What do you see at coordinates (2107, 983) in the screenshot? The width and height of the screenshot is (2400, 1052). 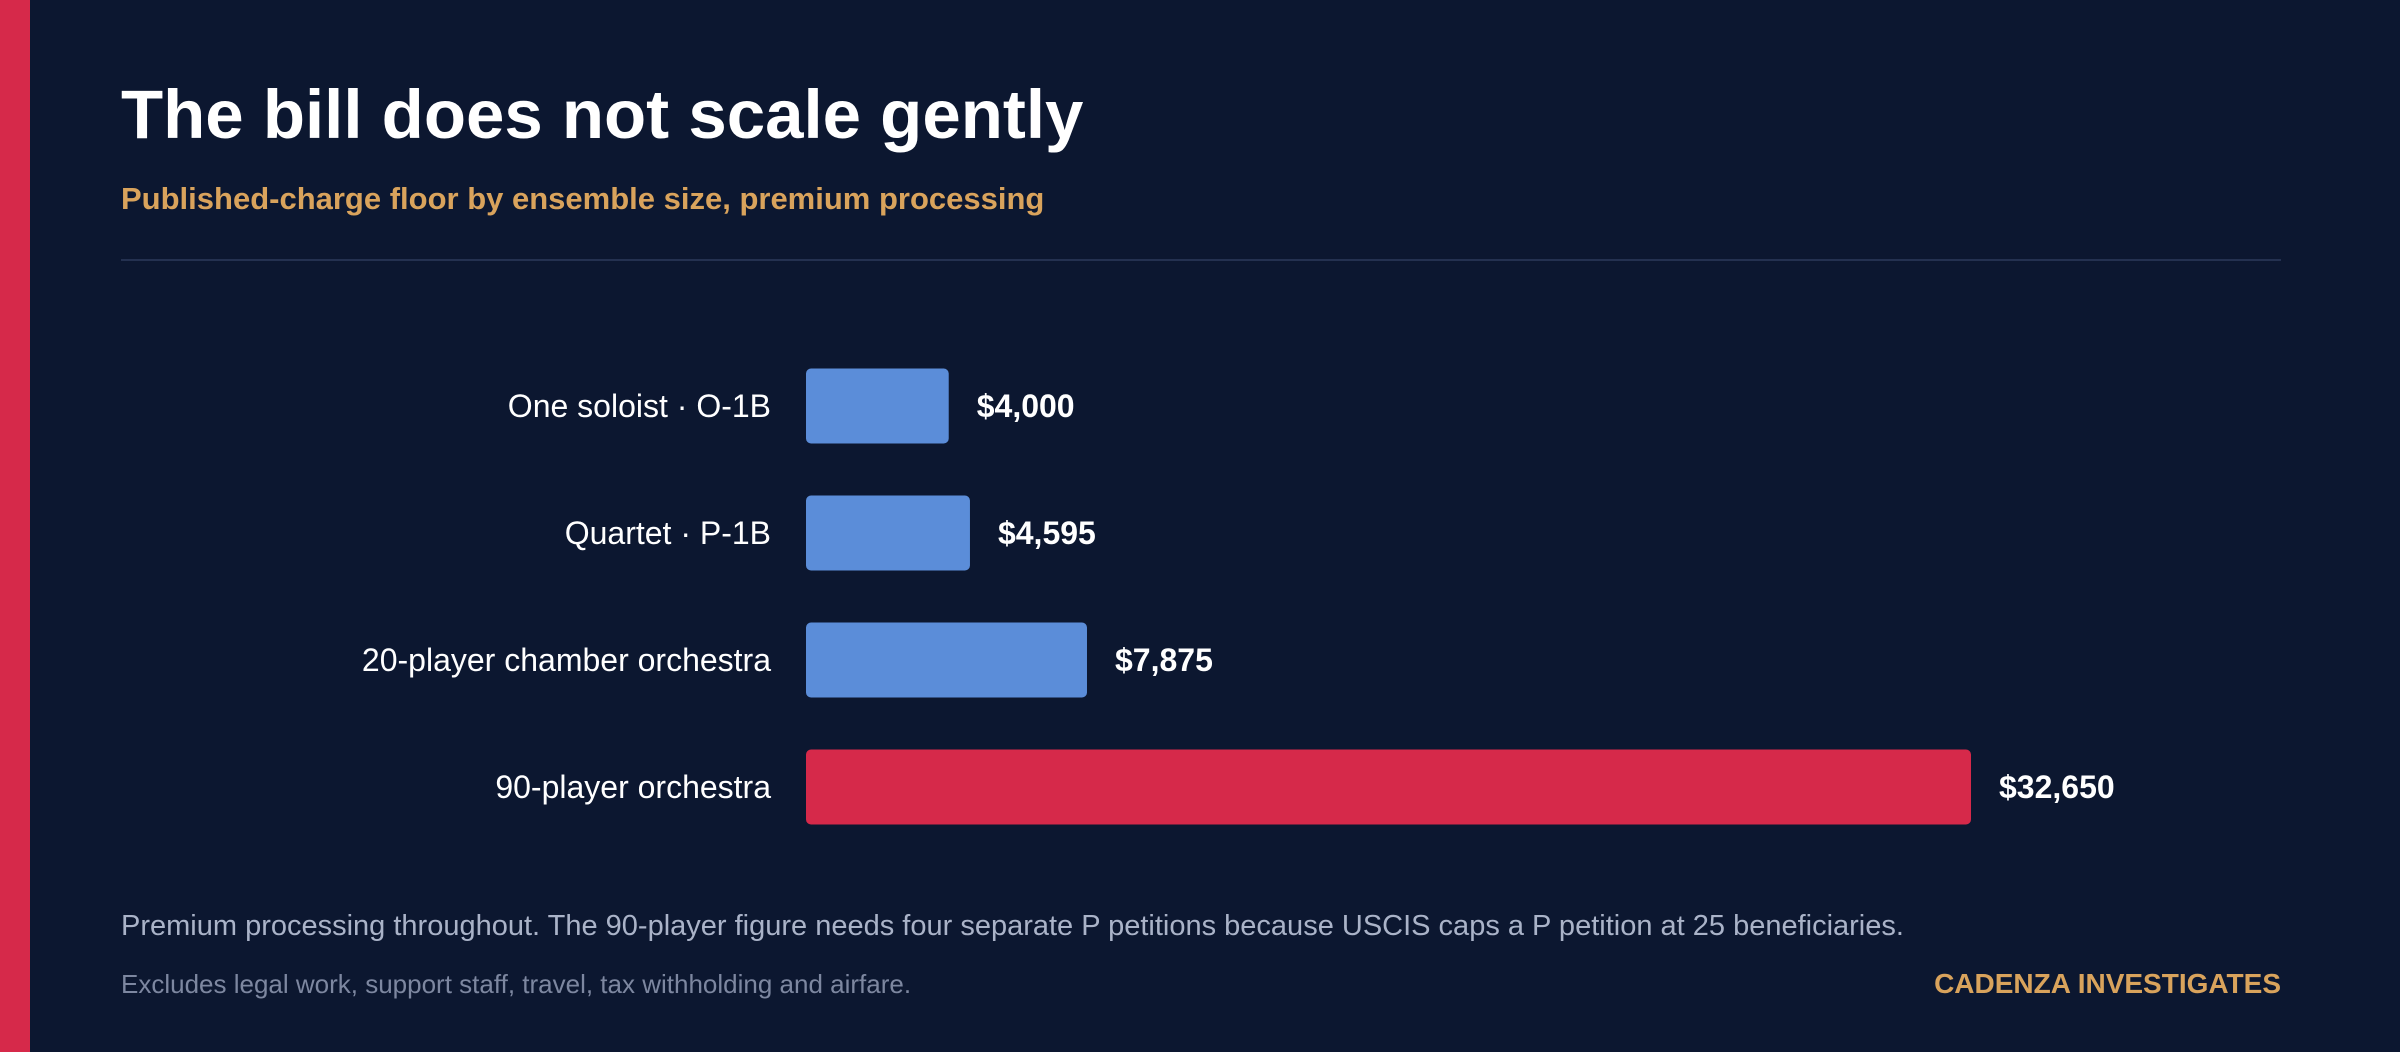 I see `brand-credit: CADENZA INVESTIGATES` at bounding box center [2107, 983].